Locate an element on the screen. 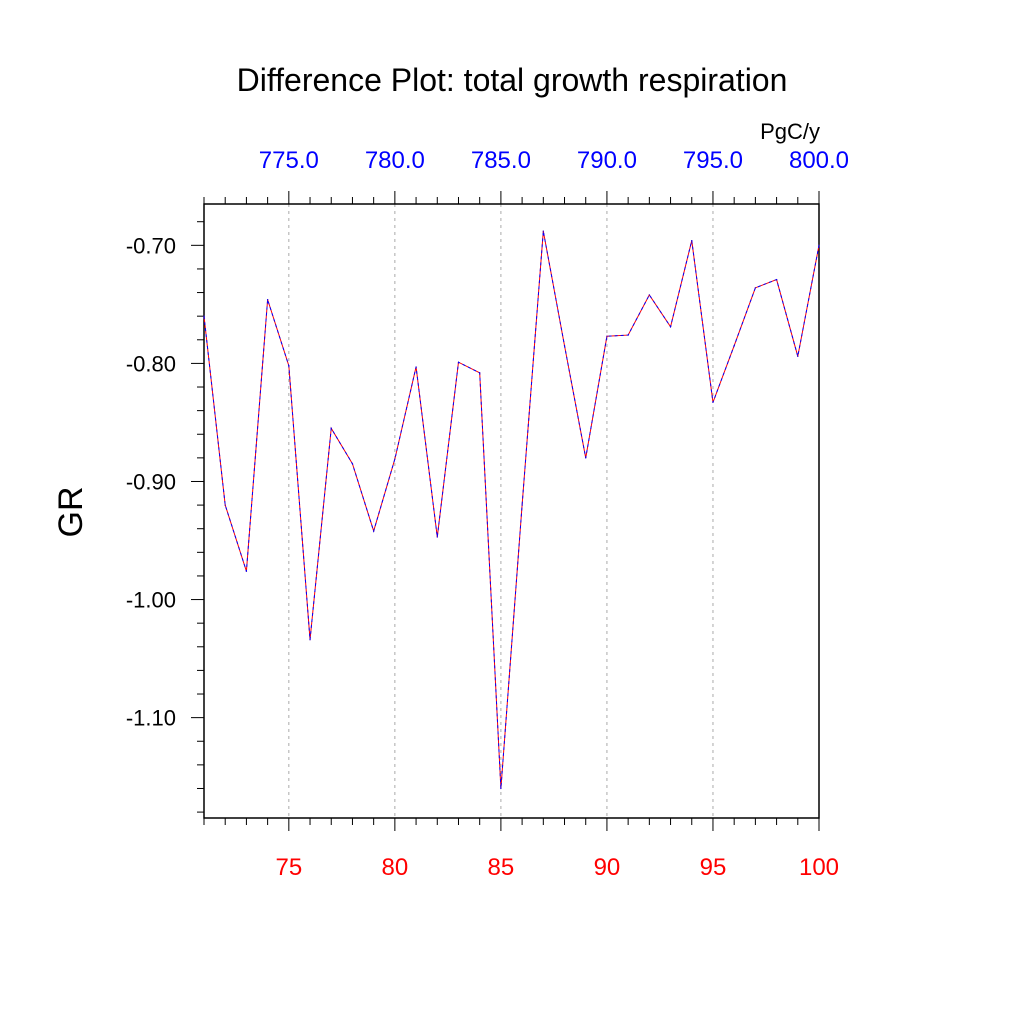 This screenshot has height=1024, width=1024. x-top-tick-label: 780.0 is located at coordinates (395, 160).